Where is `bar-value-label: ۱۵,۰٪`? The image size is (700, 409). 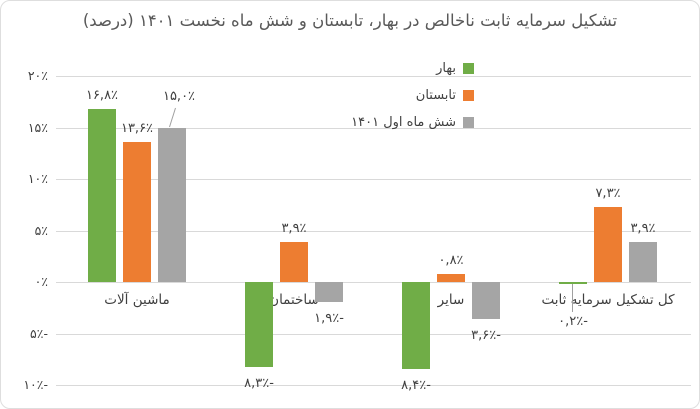 bar-value-label: ۱۵,۰٪ is located at coordinates (179, 96).